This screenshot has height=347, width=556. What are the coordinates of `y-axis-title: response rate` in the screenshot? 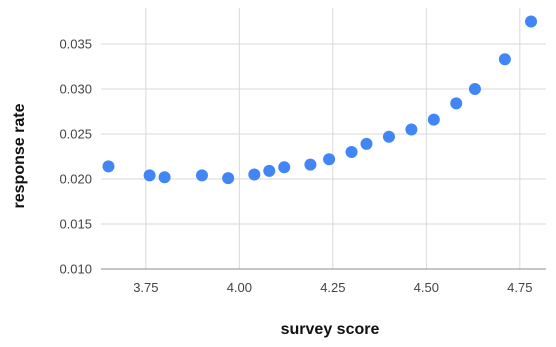 It's located at (19, 155).